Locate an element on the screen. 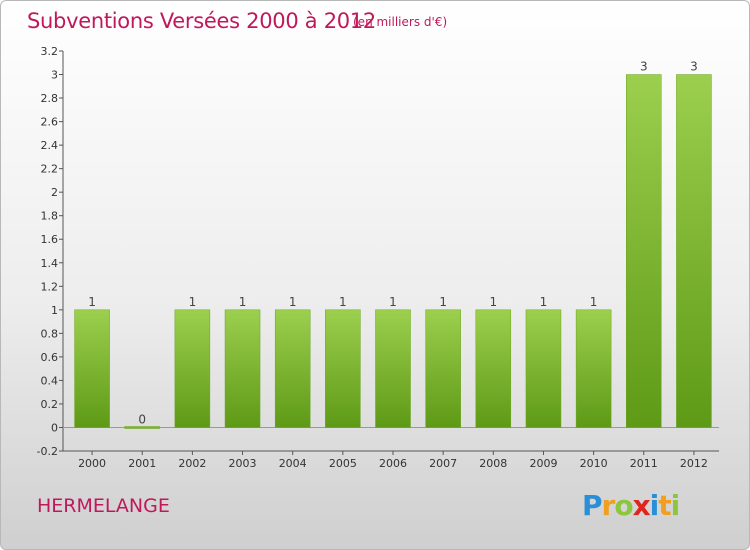 This screenshot has height=550, width=750. x-tick-label: 2000 is located at coordinates (92, 463).